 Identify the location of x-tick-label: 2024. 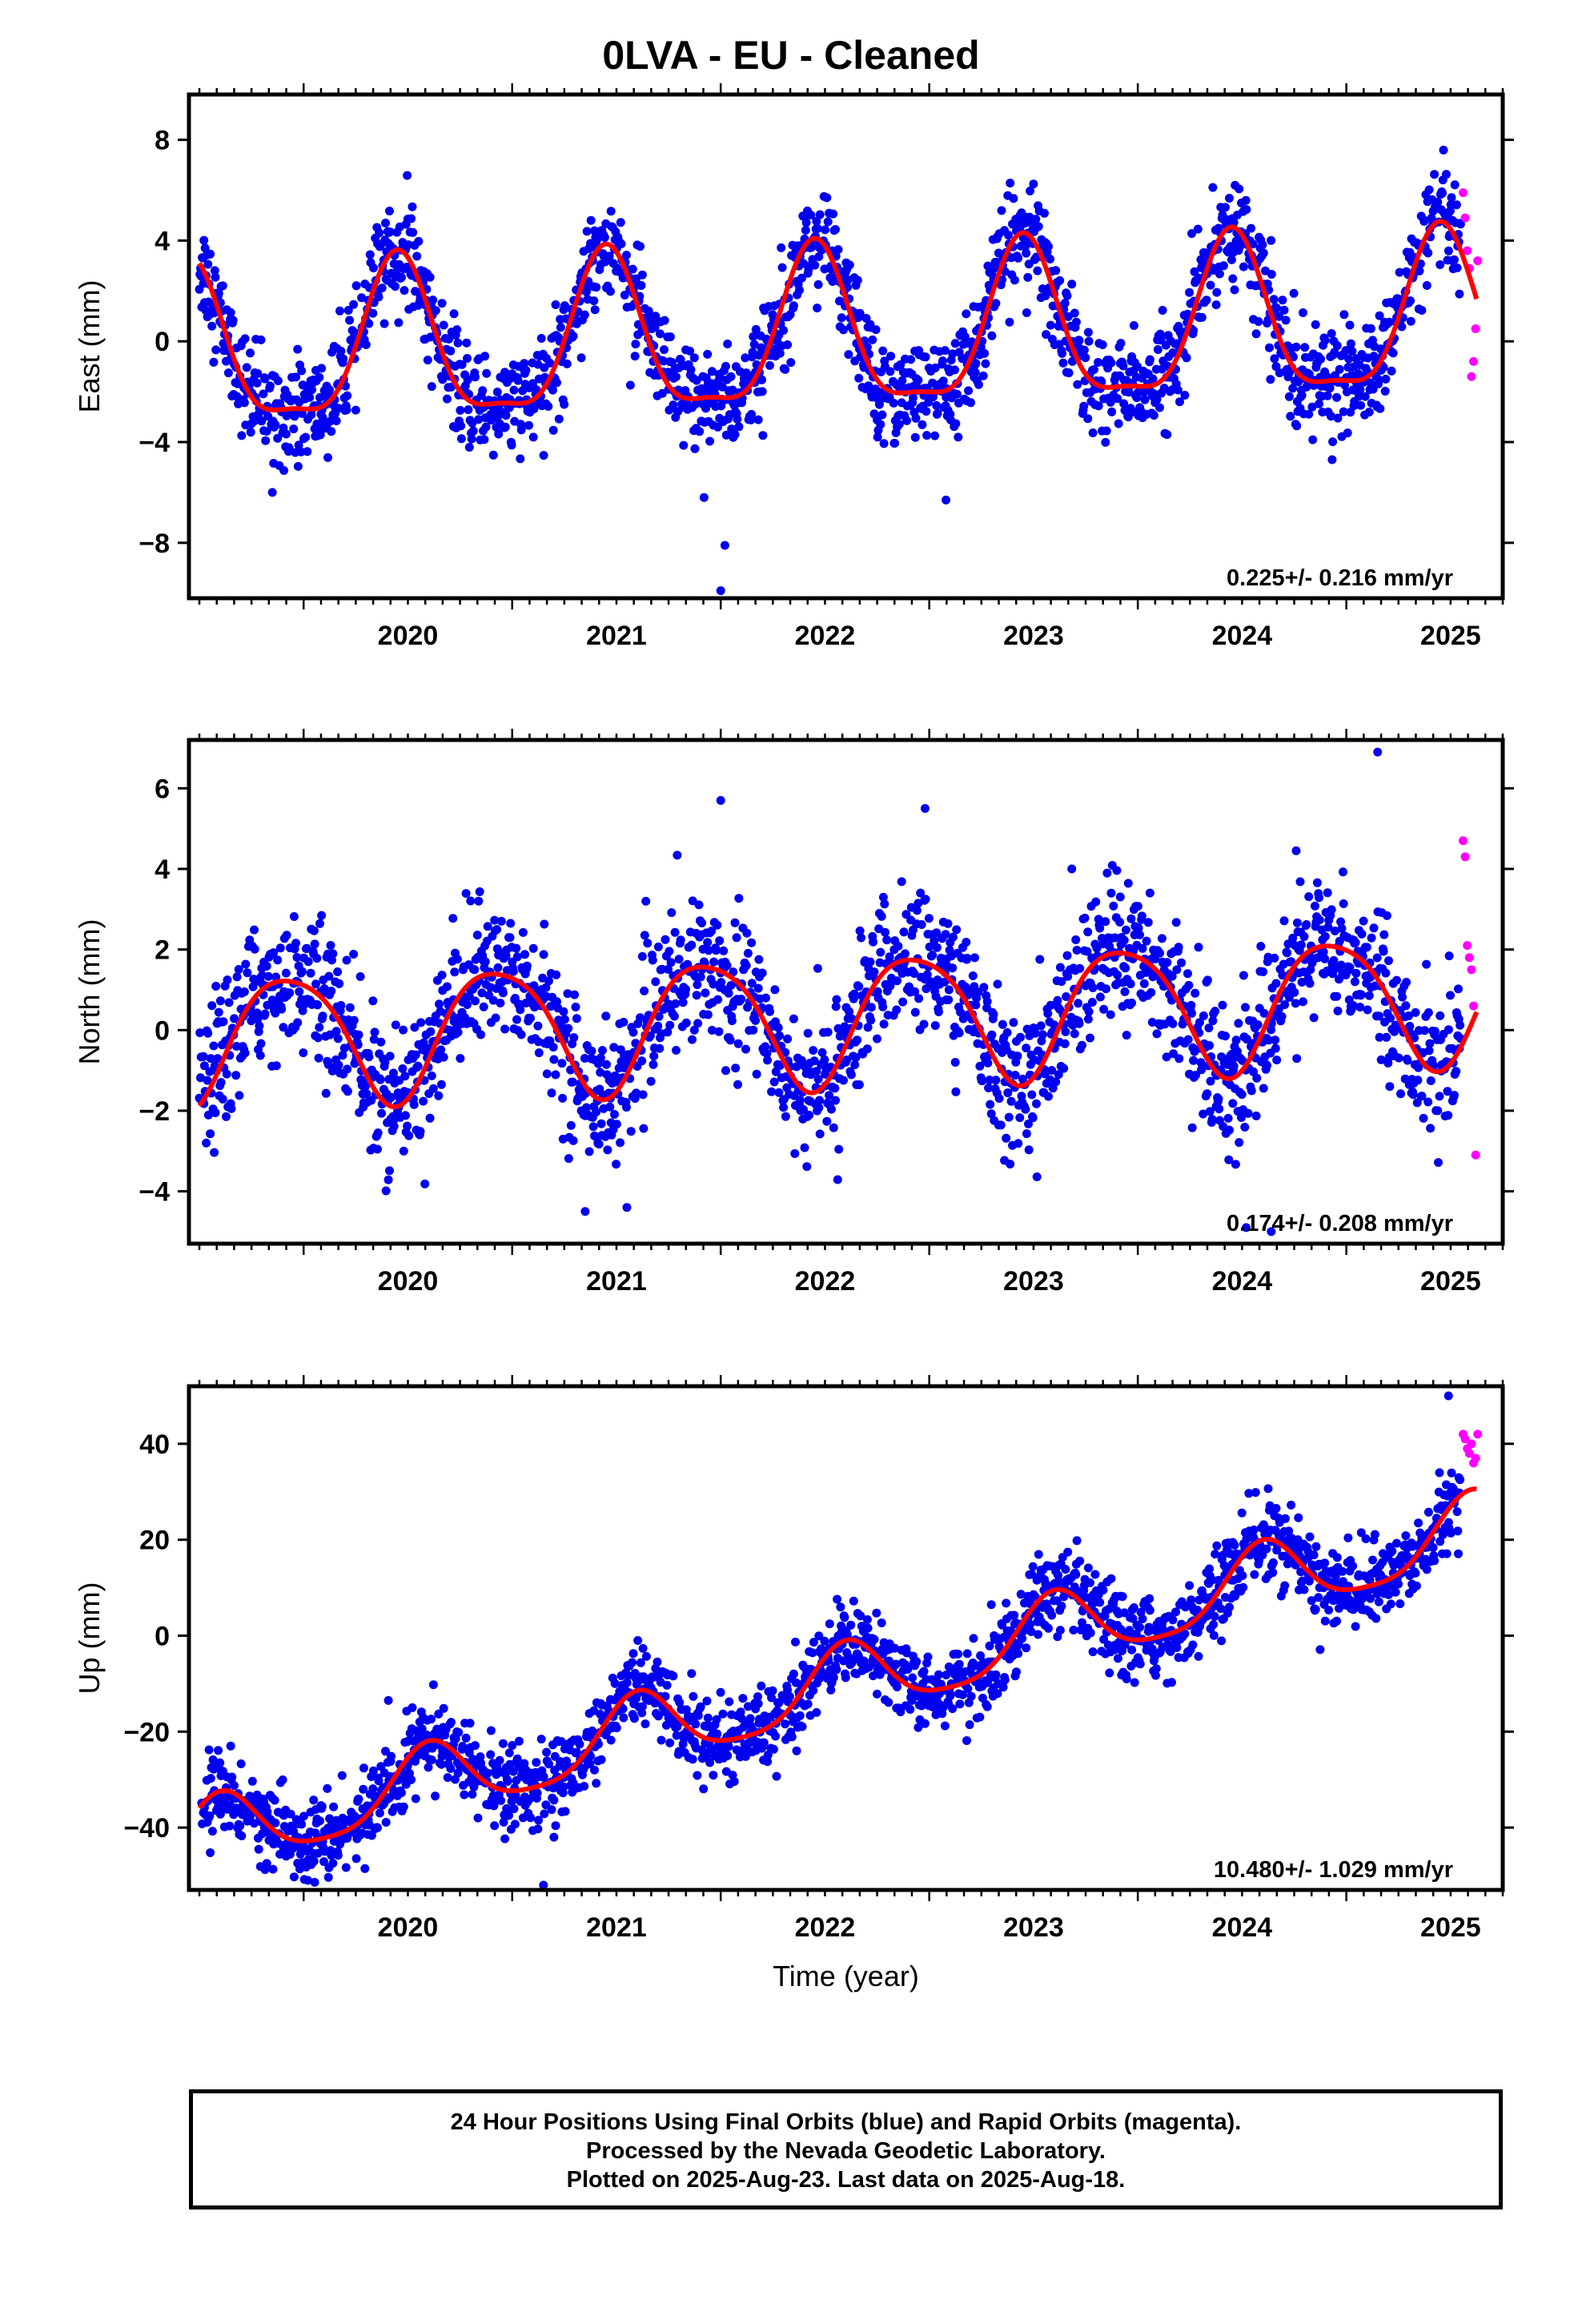
(1243, 636).